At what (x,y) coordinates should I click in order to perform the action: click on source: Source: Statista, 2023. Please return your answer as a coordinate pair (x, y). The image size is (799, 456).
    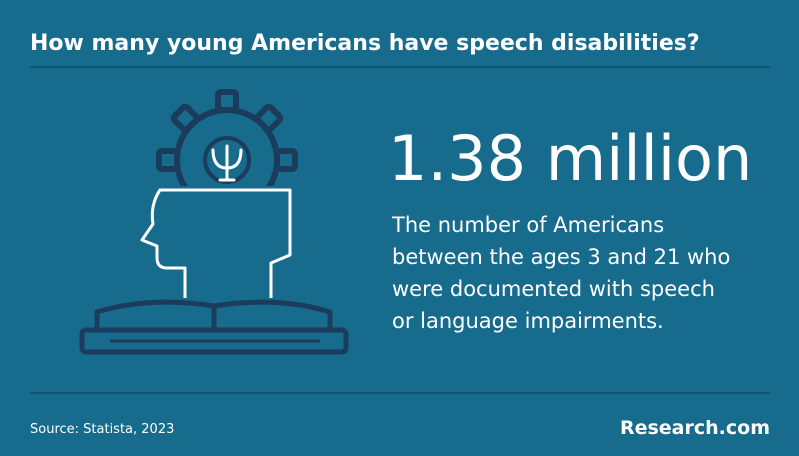
    Looking at the image, I should click on (102, 429).